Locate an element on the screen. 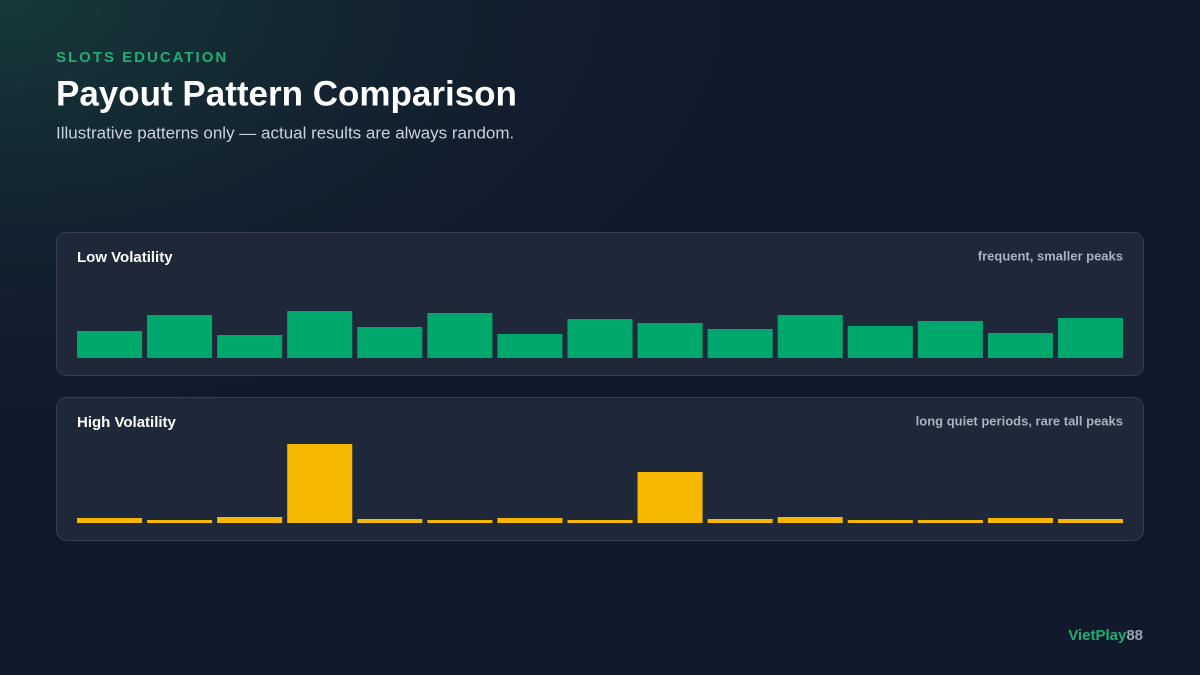 The image size is (1200, 675). panel-annotation: frequent, smaller peaks is located at coordinates (1050, 255).